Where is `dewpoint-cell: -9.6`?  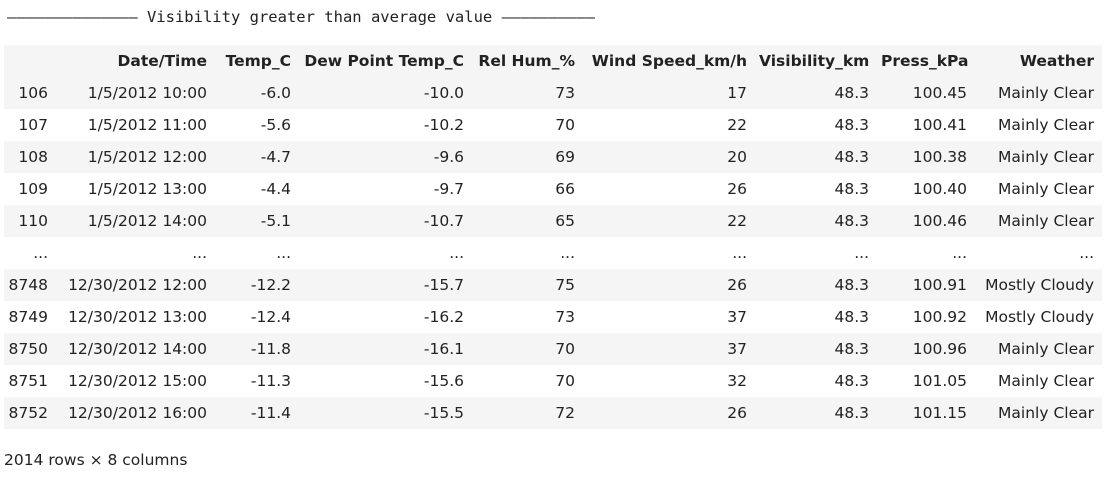
dewpoint-cell: -9.6 is located at coordinates (385, 157).